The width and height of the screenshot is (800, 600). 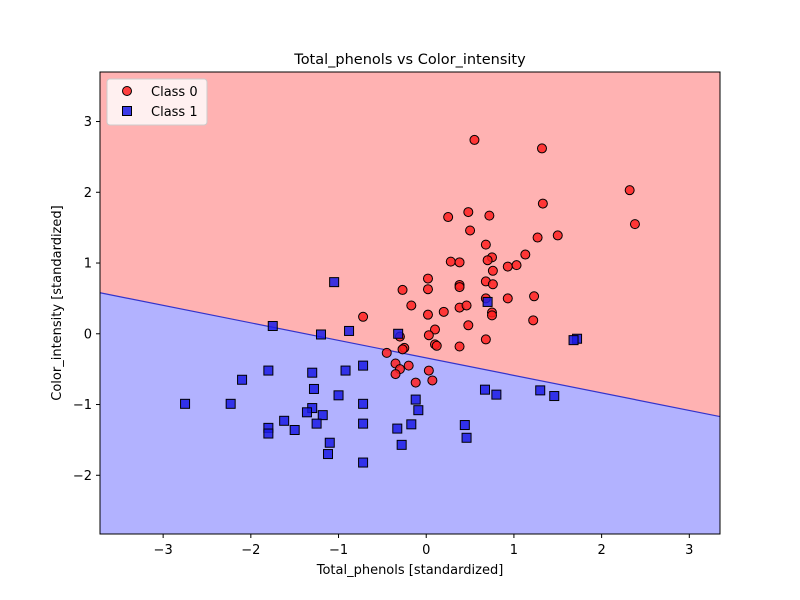 What do you see at coordinates (86, 299) in the screenshot?
I see `y-axis: −2 −1 0 1 2 3` at bounding box center [86, 299].